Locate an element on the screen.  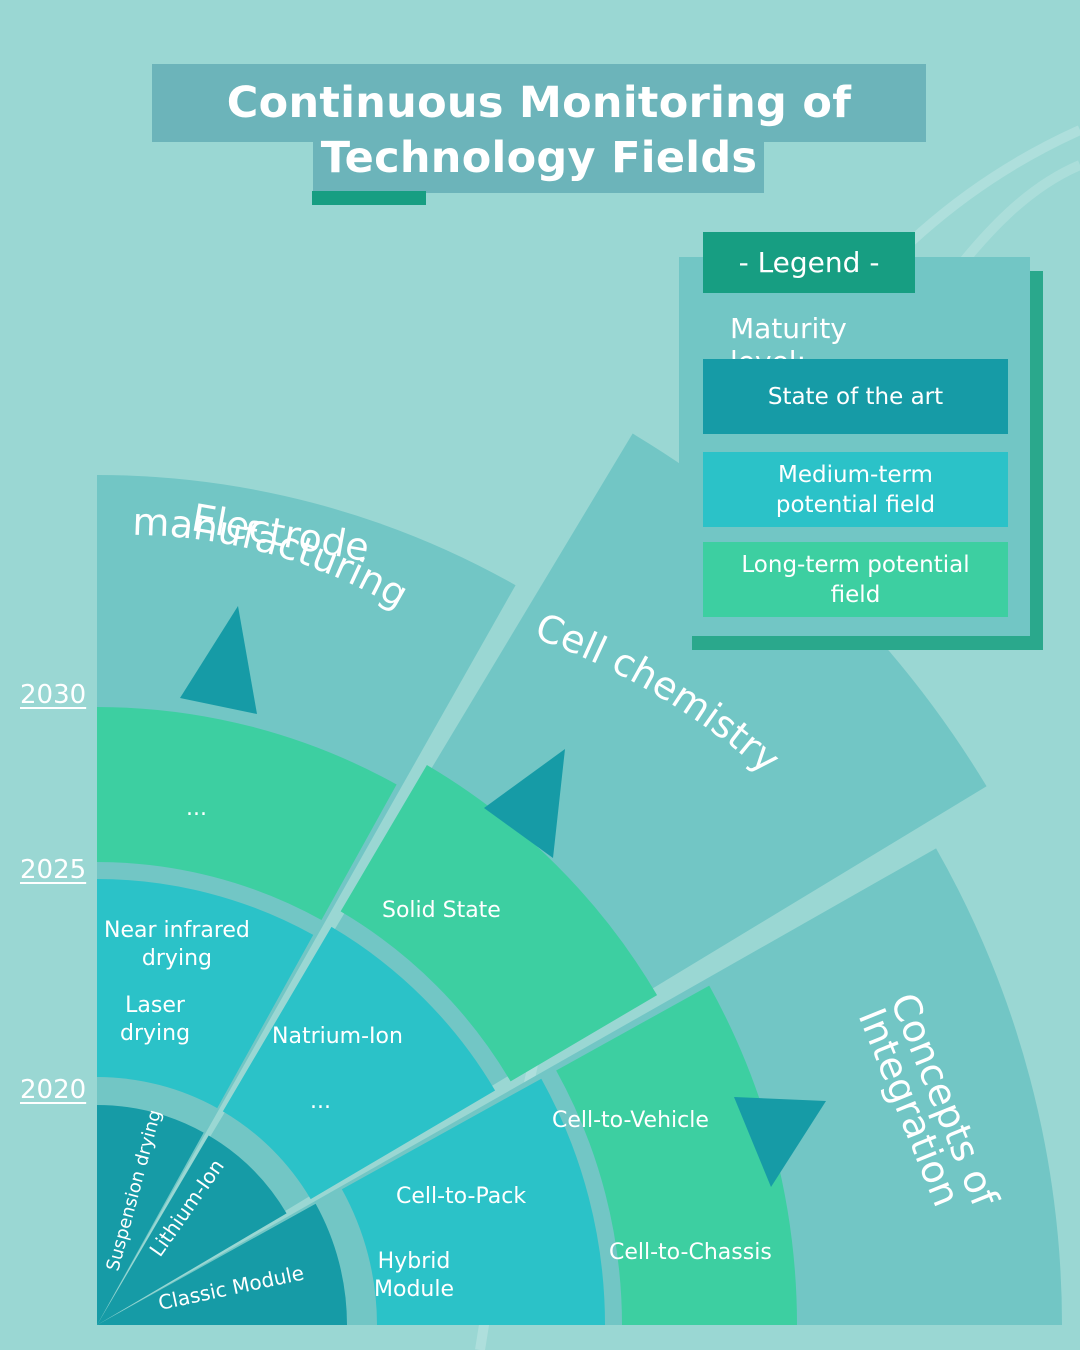
title-bar-bottom is located at coordinates (538, 166).